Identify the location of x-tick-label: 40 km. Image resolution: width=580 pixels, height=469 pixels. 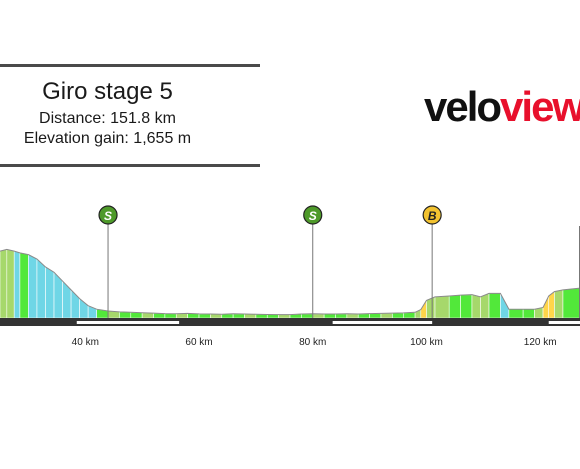
(85, 342).